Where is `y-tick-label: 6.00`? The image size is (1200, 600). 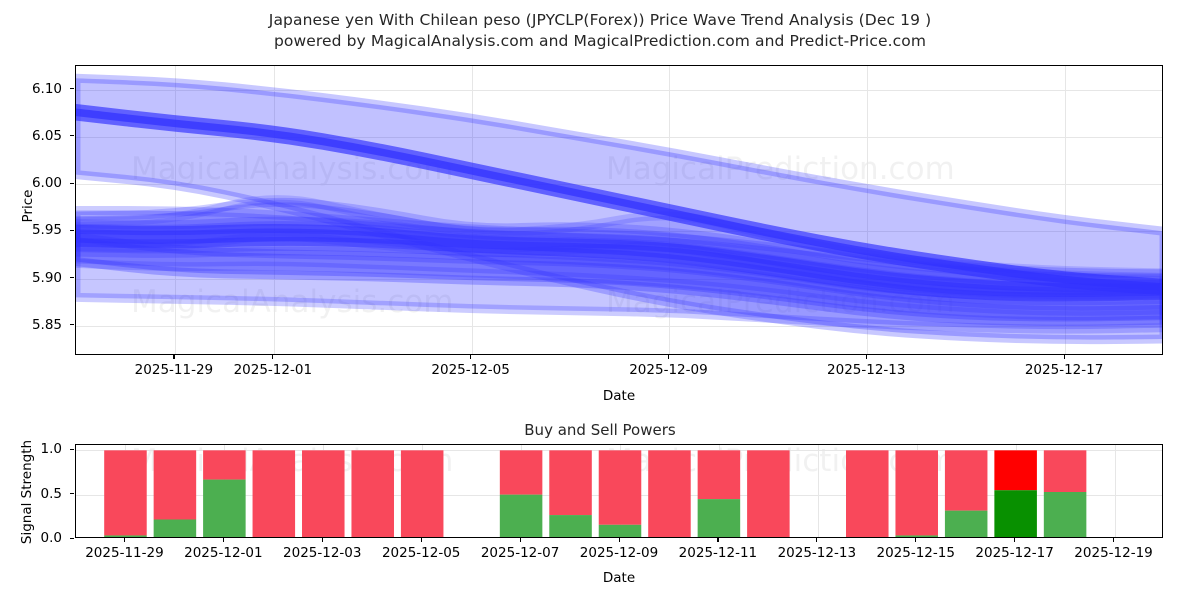 y-tick-label: 6.00 is located at coordinates (46, 183).